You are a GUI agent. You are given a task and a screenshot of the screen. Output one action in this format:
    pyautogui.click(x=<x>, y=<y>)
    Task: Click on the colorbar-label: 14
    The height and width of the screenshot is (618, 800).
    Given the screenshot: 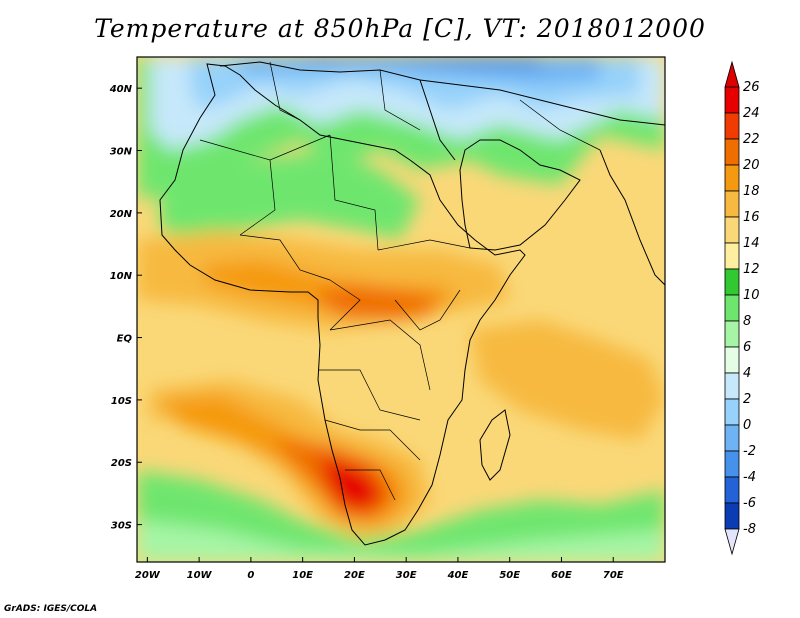 What is the action you would take?
    pyautogui.click(x=751, y=243)
    